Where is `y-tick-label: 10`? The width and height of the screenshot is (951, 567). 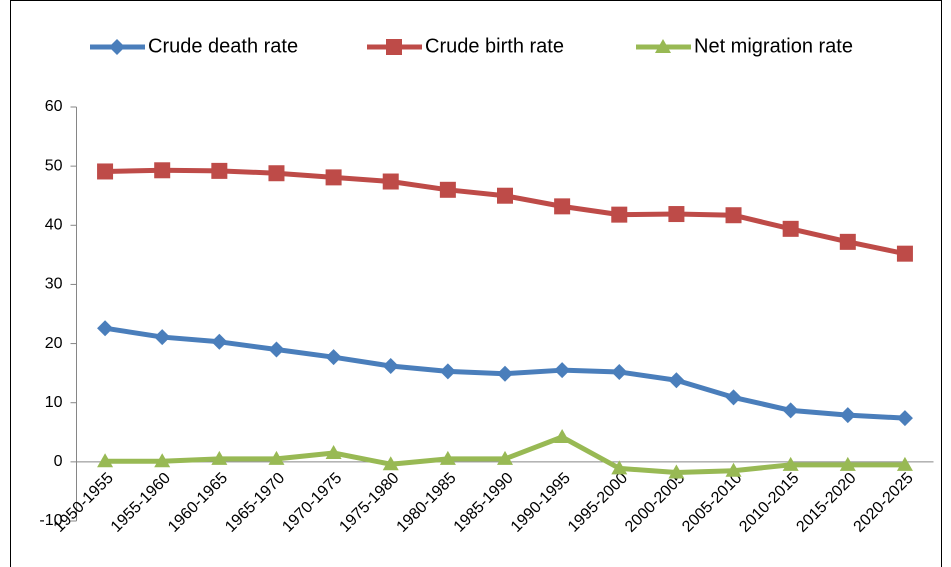
y-tick-label: 10 is located at coordinates (54, 402).